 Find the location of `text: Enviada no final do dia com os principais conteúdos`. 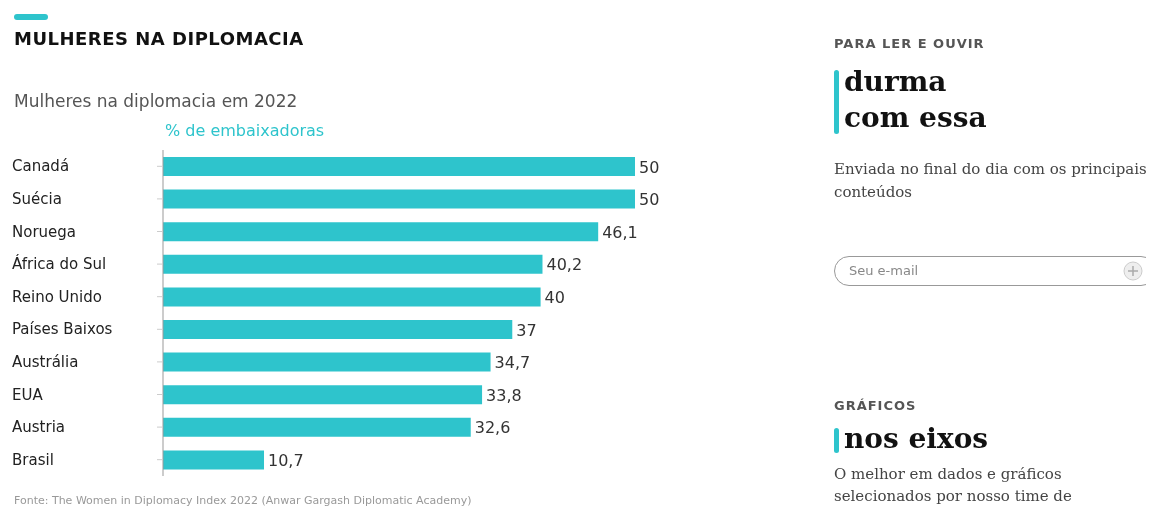

text: Enviada no final do dia com os principais conteúdos is located at coordinates (990, 181).